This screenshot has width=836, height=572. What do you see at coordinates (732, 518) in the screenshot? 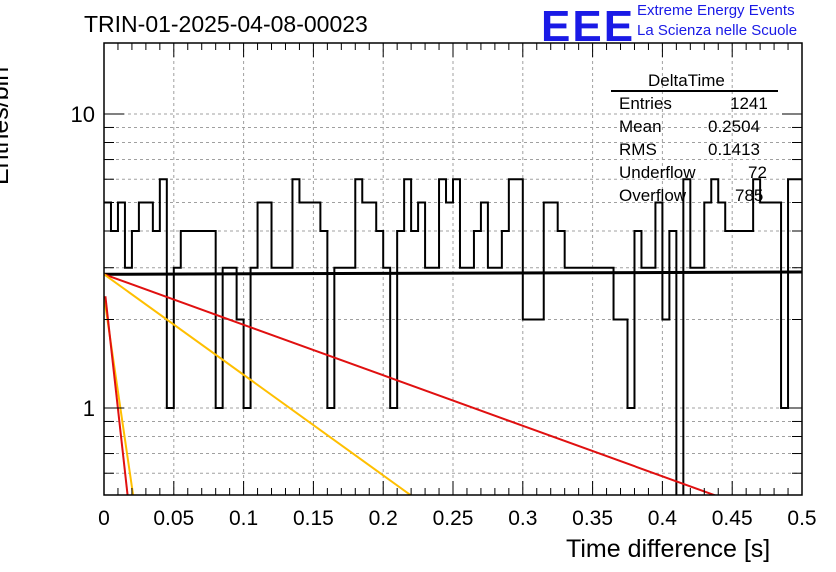
I see `x-tick-label: 0.45` at bounding box center [732, 518].